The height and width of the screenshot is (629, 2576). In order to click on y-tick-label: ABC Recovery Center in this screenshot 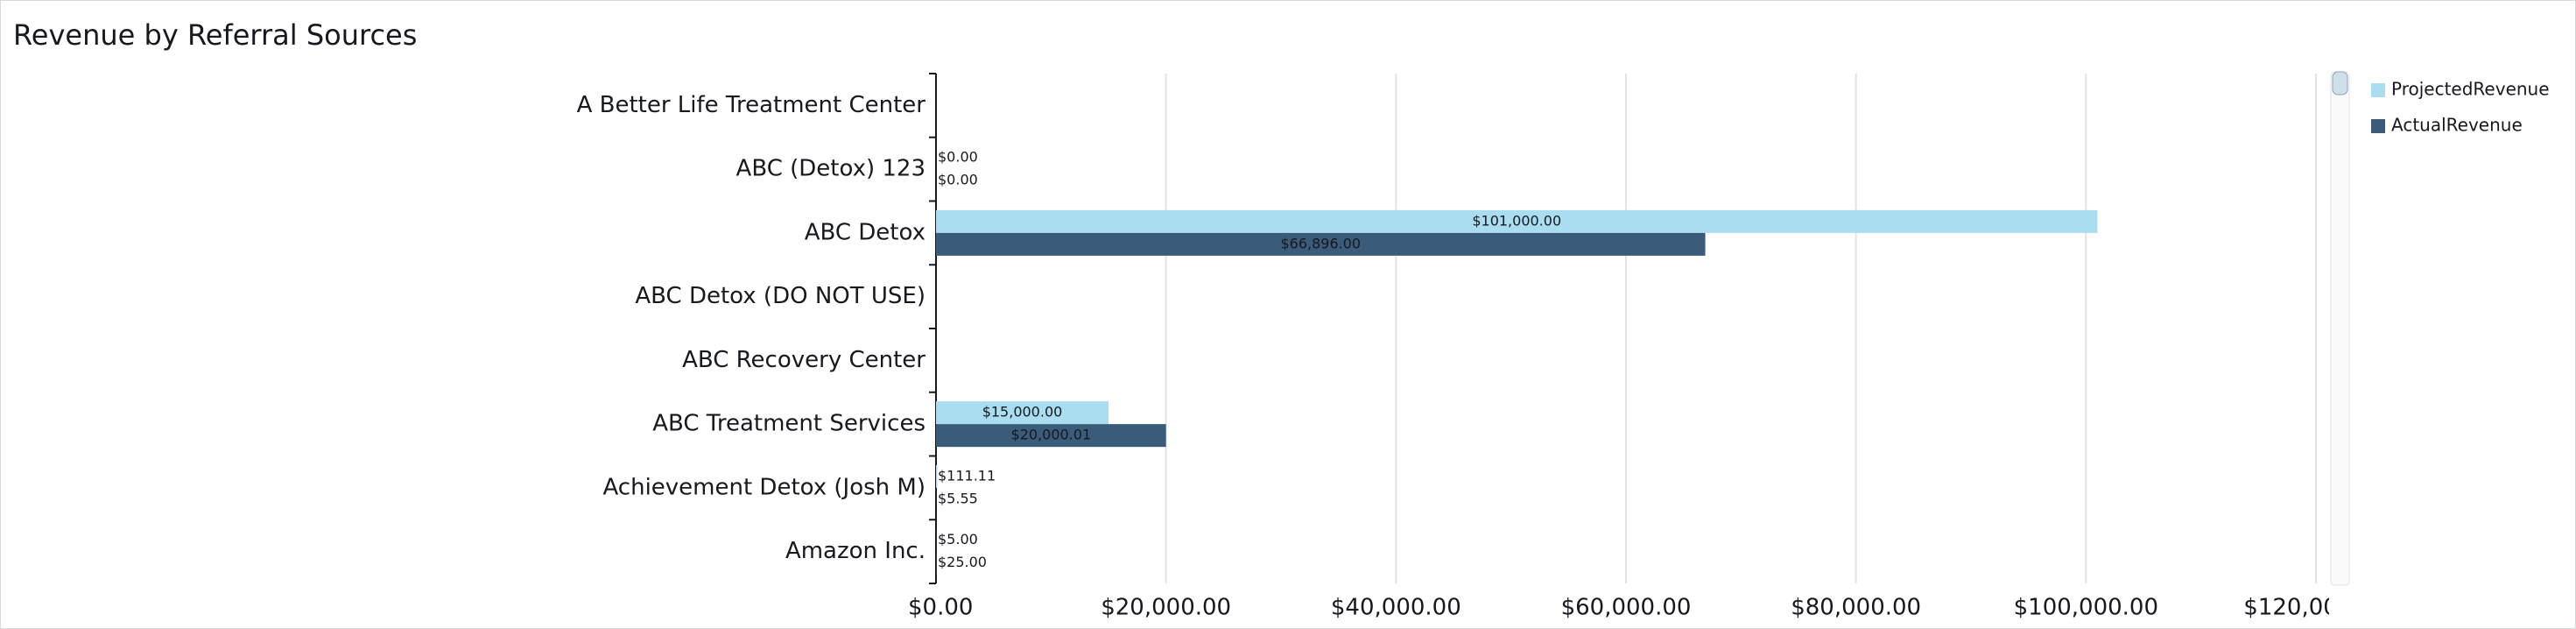, I will do `click(804, 360)`.